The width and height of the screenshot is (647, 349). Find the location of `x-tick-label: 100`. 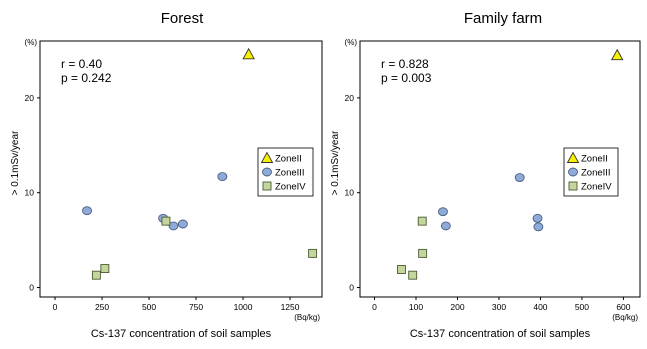

x-tick-label: 100 is located at coordinates (416, 307).